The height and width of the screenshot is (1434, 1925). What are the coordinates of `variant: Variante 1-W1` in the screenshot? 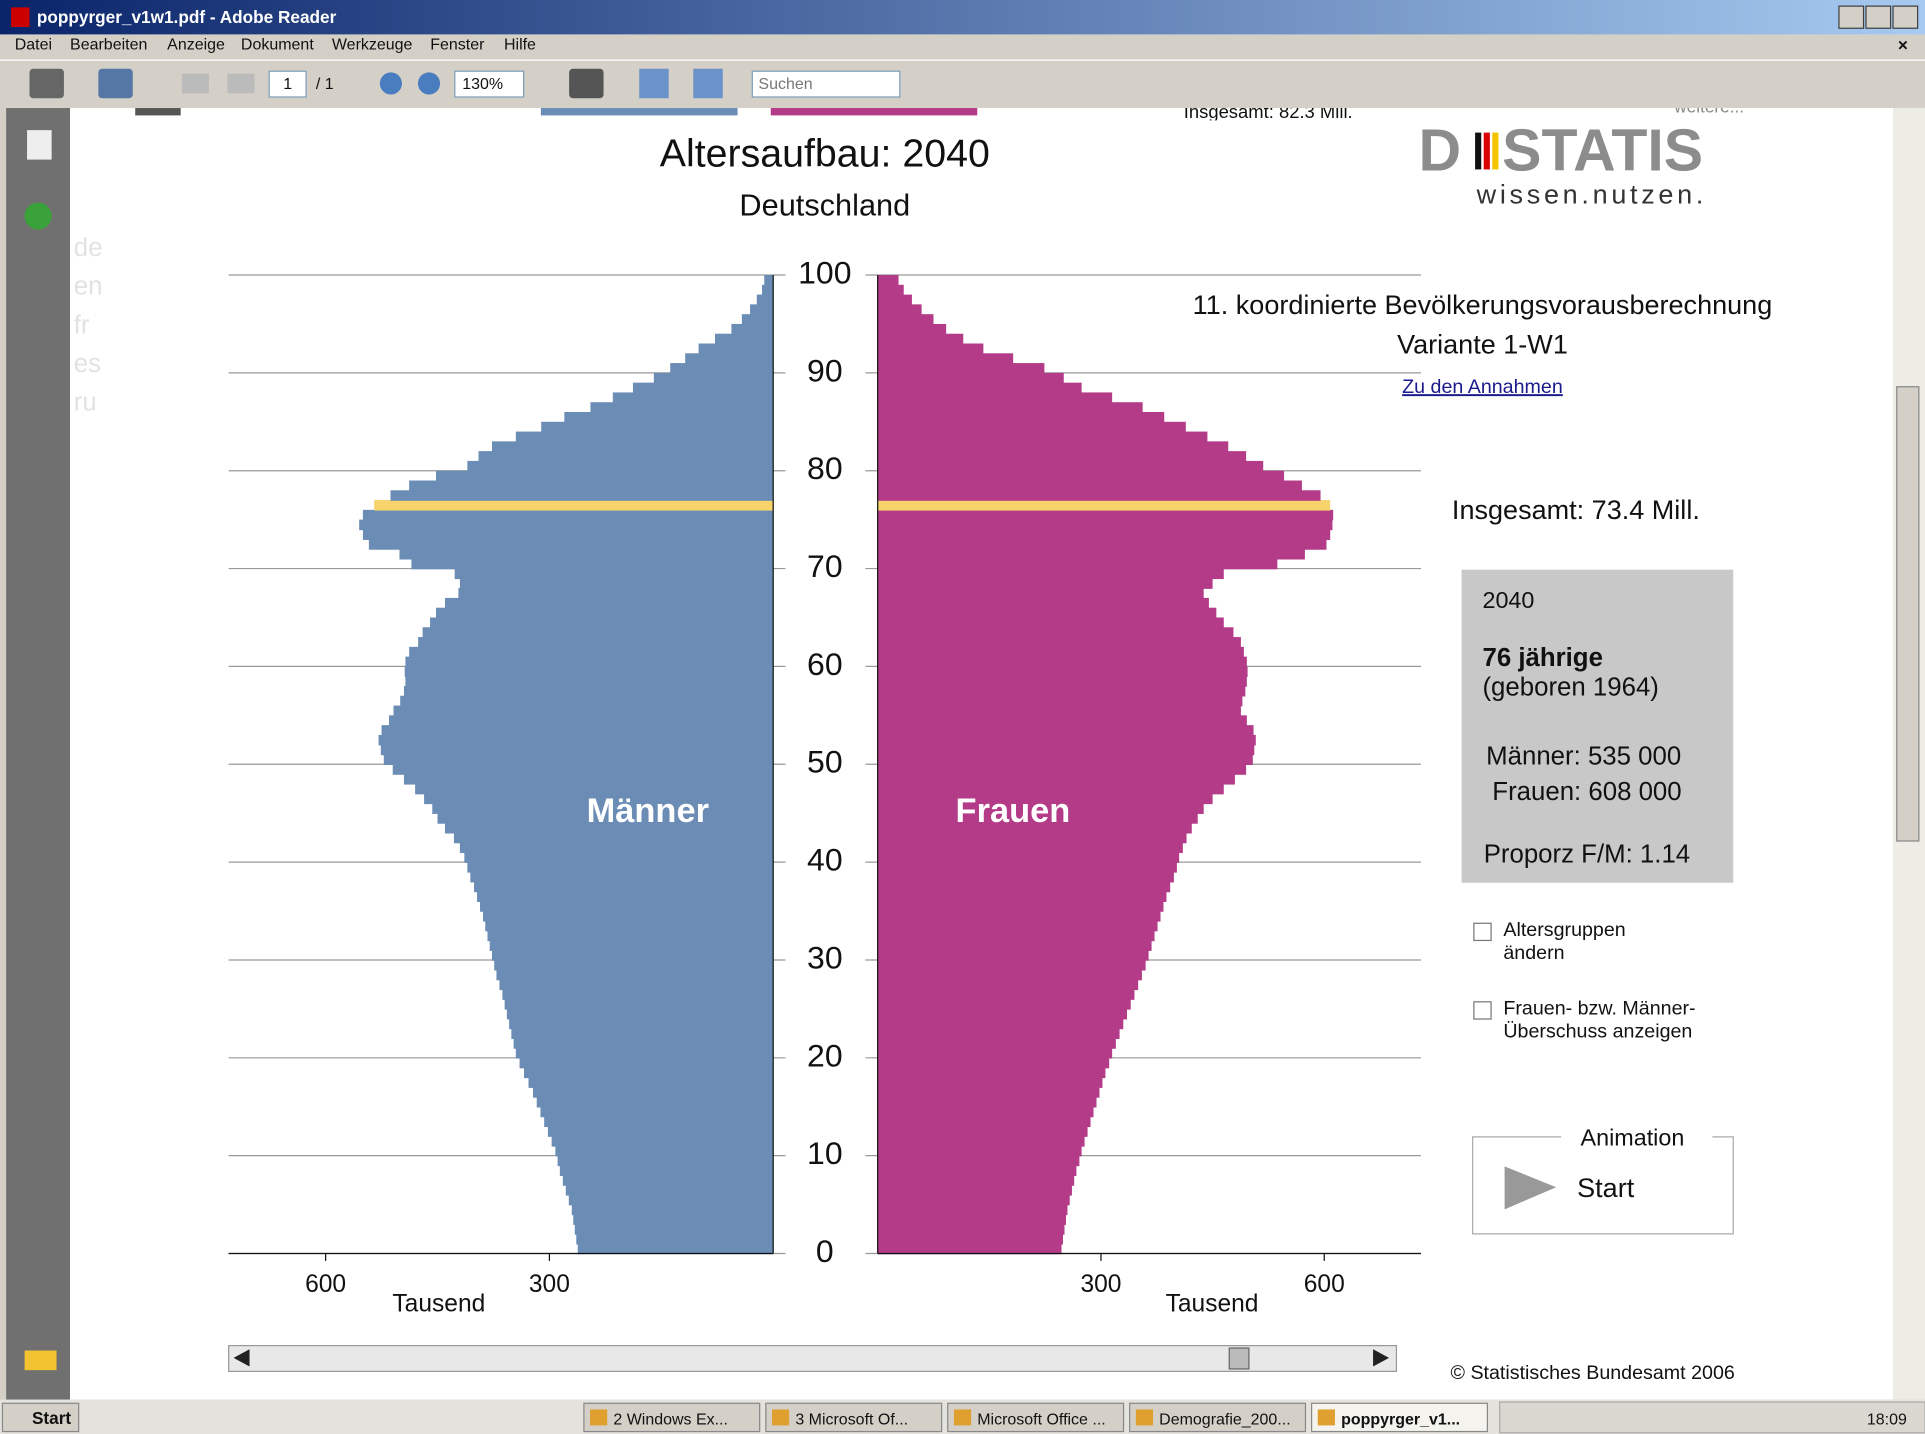 It's located at (1482, 344).